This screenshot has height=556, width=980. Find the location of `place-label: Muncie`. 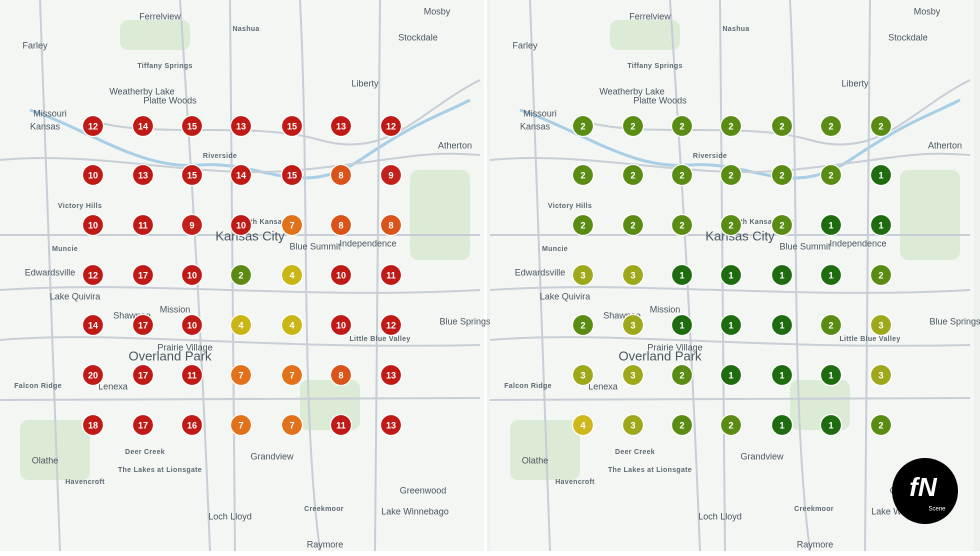

place-label: Muncie is located at coordinates (555, 249).